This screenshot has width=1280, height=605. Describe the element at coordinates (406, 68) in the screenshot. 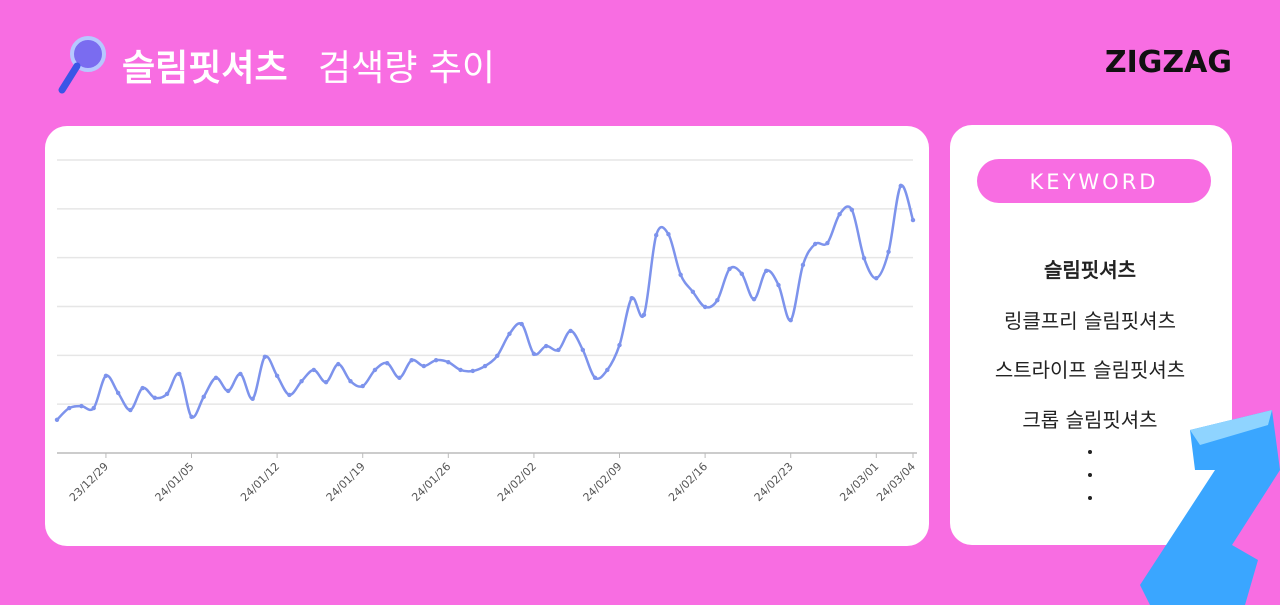

I see `title-rest: 검색량 추이` at that location.